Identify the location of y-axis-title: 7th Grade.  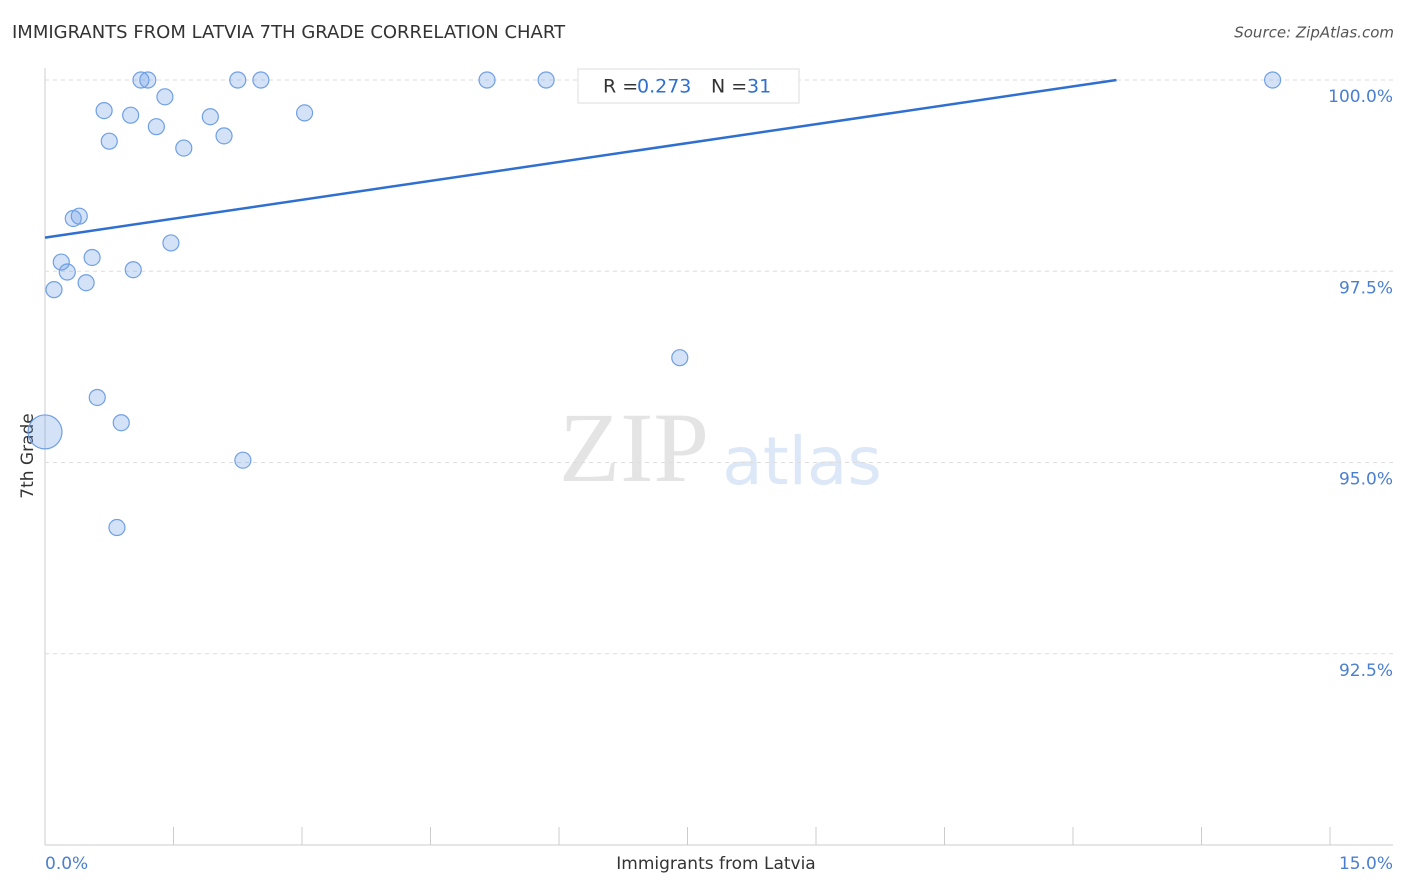
(28, 456).